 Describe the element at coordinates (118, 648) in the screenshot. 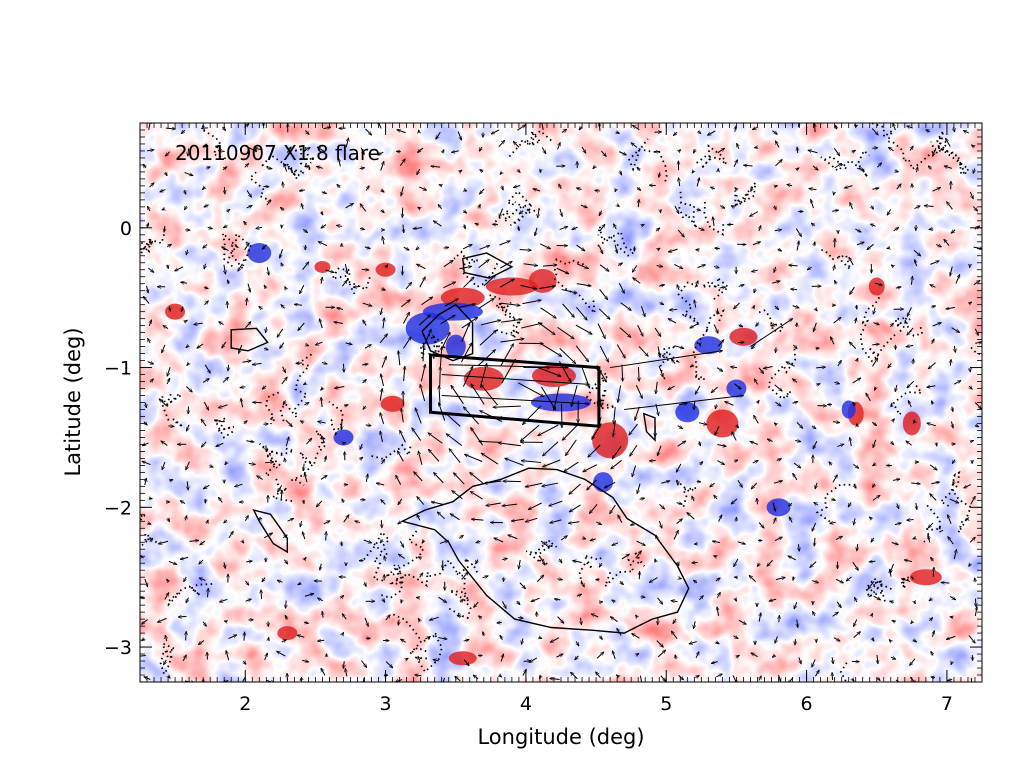

I see `y-tick-label: −3` at that location.